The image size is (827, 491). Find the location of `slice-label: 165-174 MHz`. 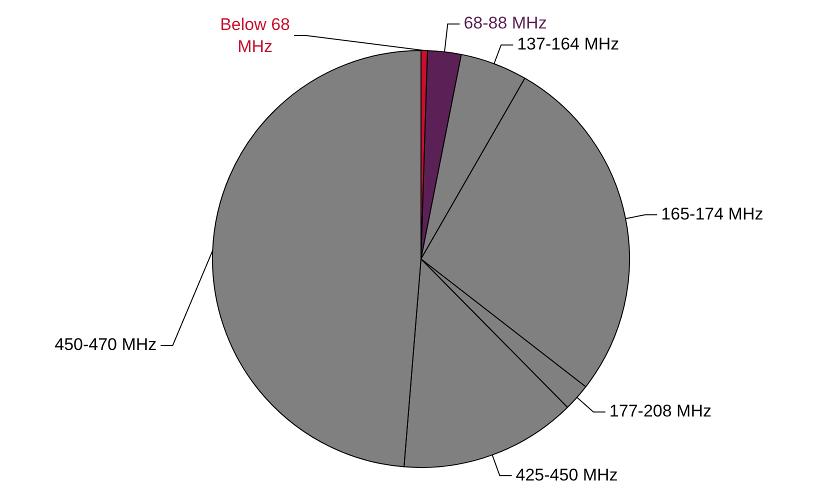

slice-label: 165-174 MHz is located at coordinates (712, 214).